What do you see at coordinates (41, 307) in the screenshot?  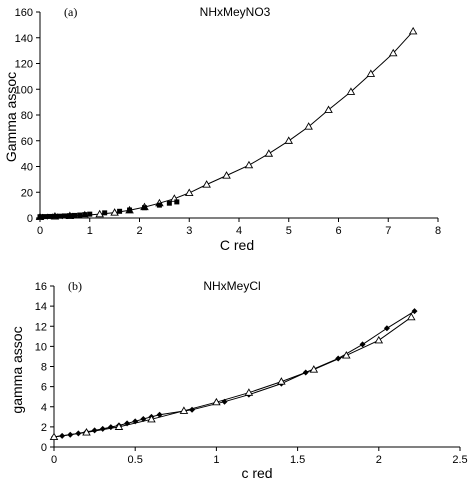 I see `y-tick-label: 14` at bounding box center [41, 307].